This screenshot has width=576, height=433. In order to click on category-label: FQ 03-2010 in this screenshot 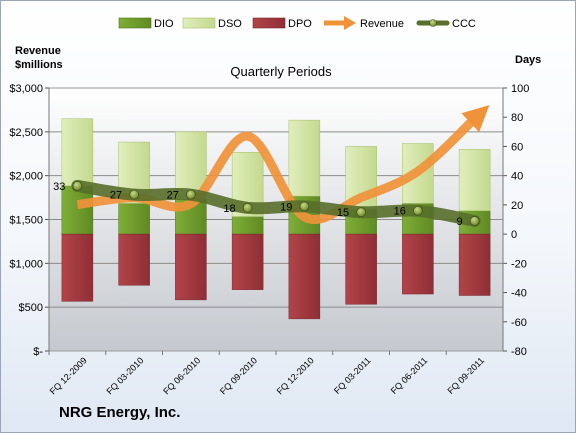, I will do `click(125, 375)`.